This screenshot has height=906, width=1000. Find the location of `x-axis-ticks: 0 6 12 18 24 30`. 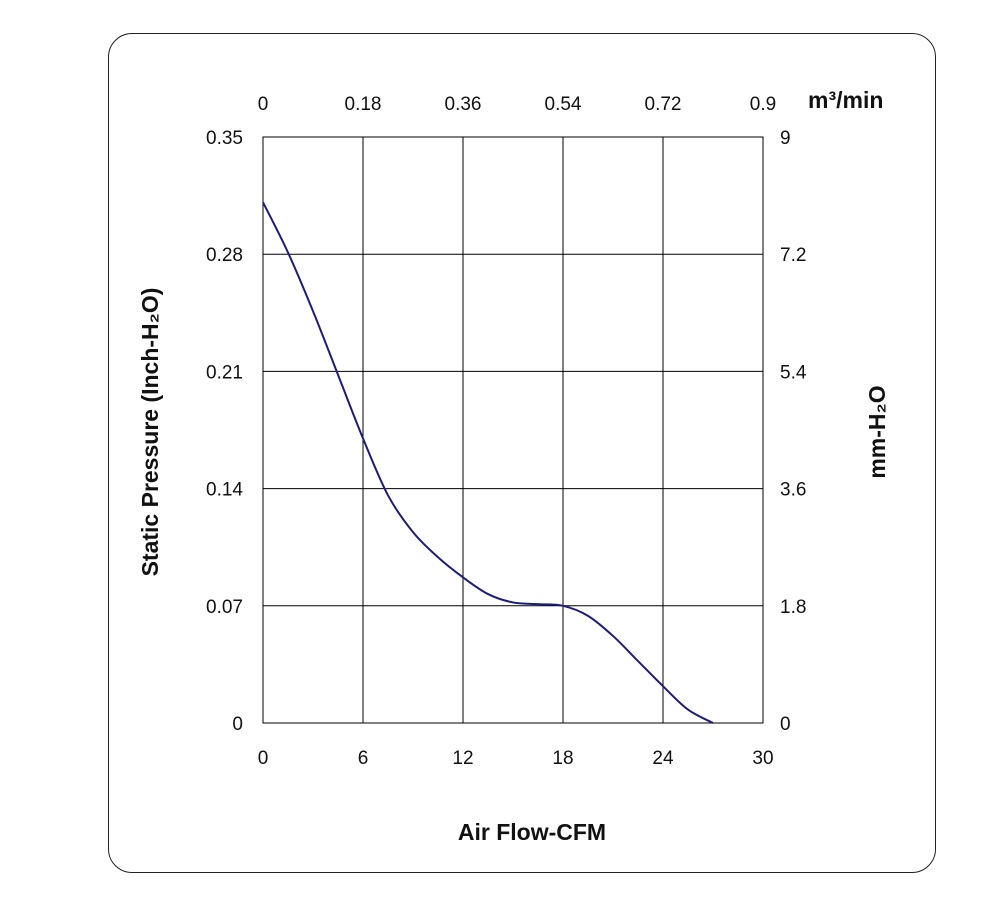

x-axis-ticks: 0 6 12 18 24 30 is located at coordinates (516, 758).